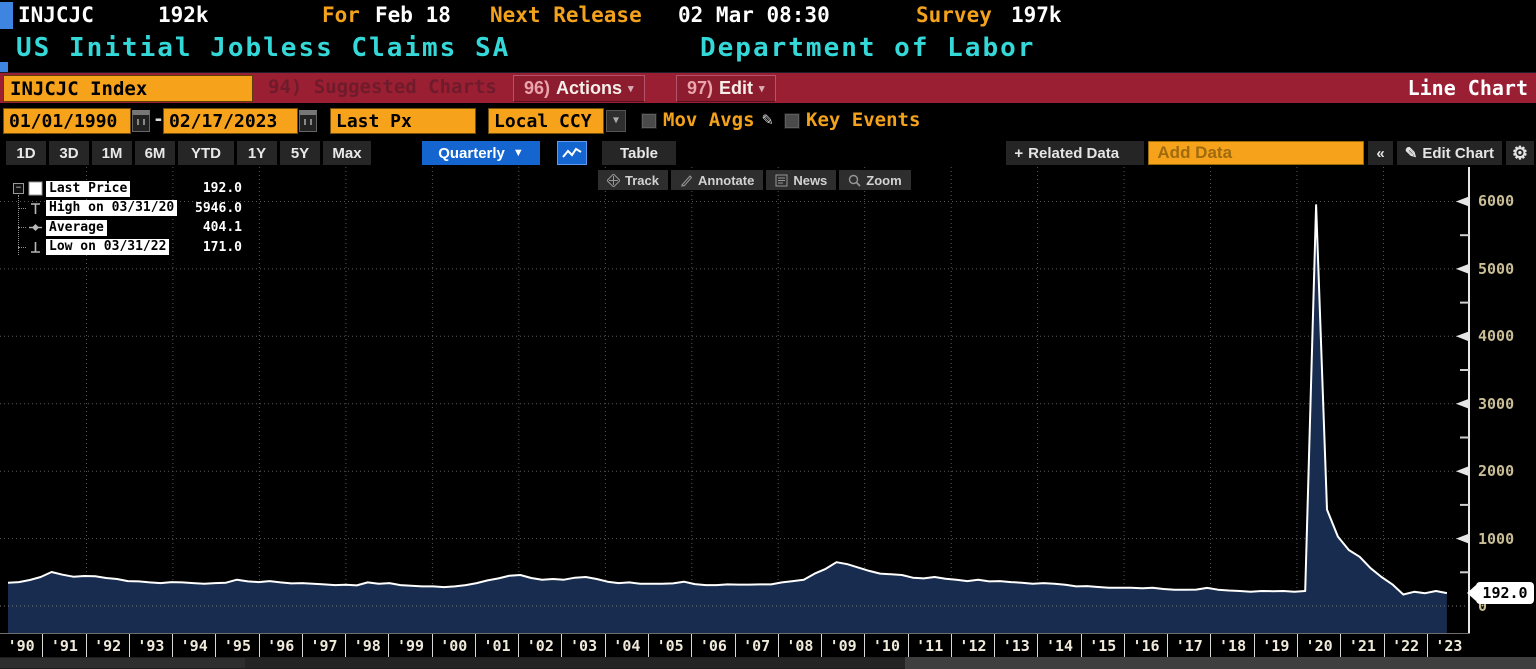 The image size is (1536, 669). Describe the element at coordinates (18, 225) in the screenshot. I see `legend-tree-line` at that location.